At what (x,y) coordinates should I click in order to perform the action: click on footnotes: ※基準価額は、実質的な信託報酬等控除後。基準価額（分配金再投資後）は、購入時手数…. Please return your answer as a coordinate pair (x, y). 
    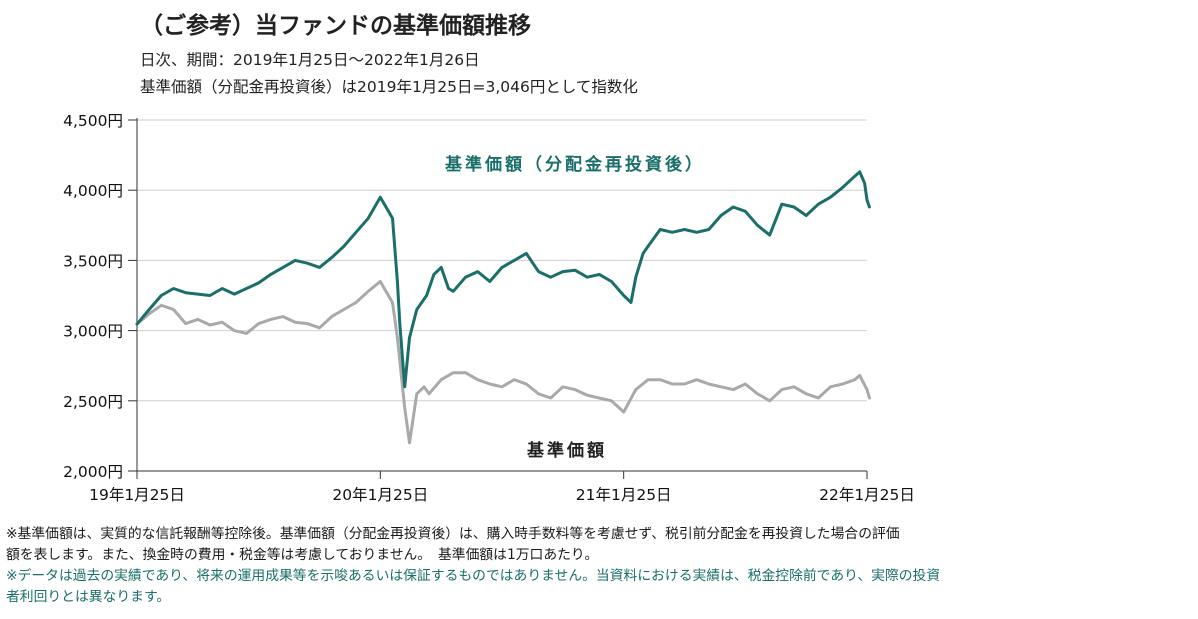
    Looking at the image, I should click on (600, 566).